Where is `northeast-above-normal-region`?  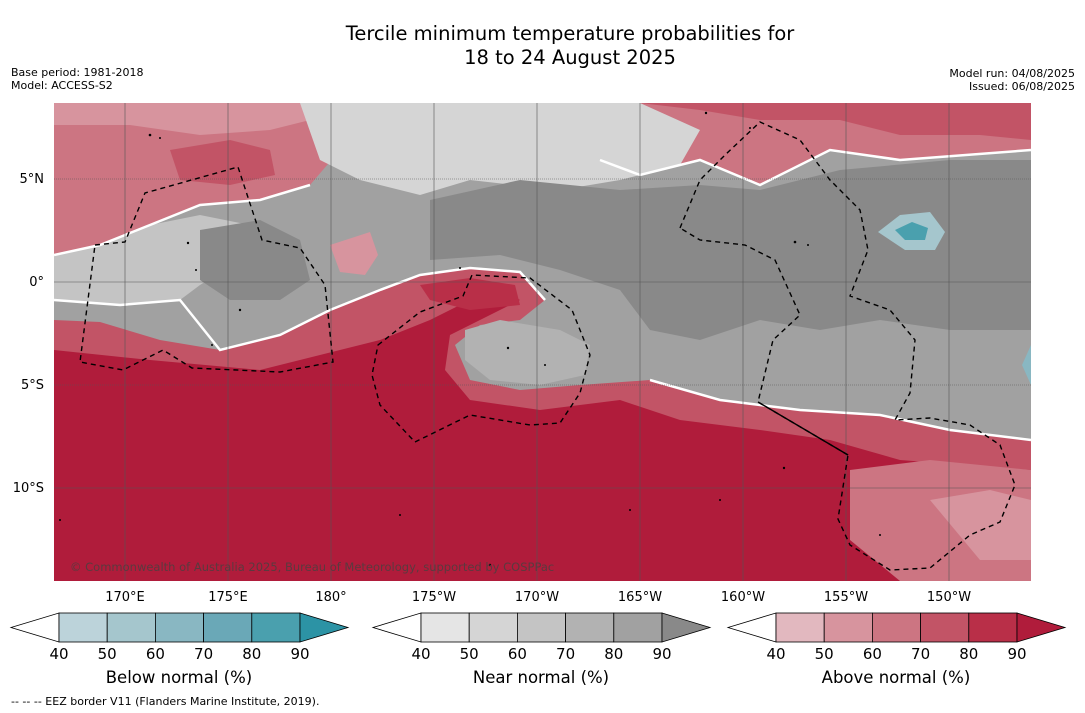
northeast-above-normal-region is located at coordinates (835, 121).